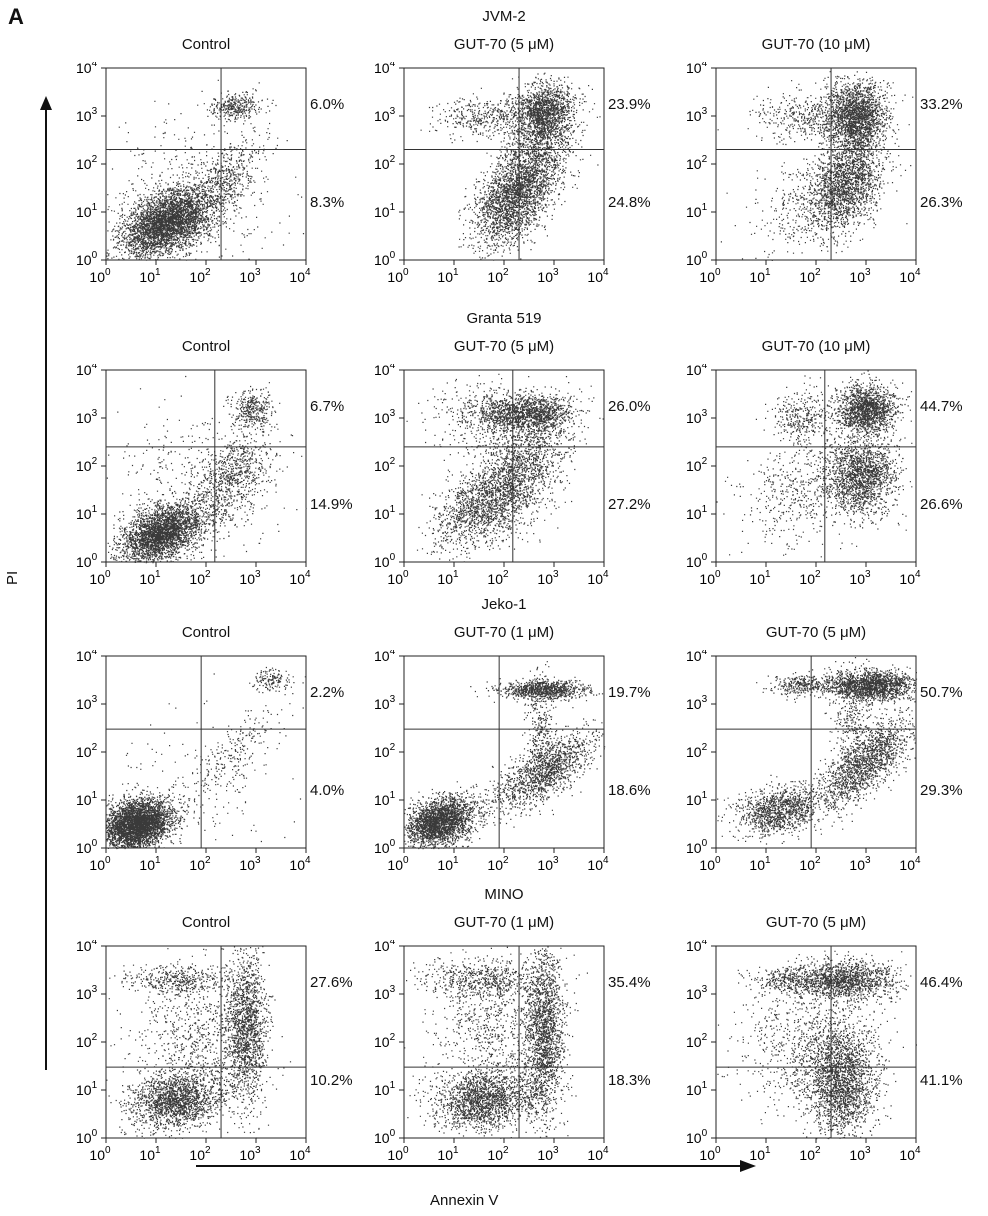 This screenshot has width=988, height=1216. I want to click on lower-right-percentage: 29.3%, so click(941, 790).